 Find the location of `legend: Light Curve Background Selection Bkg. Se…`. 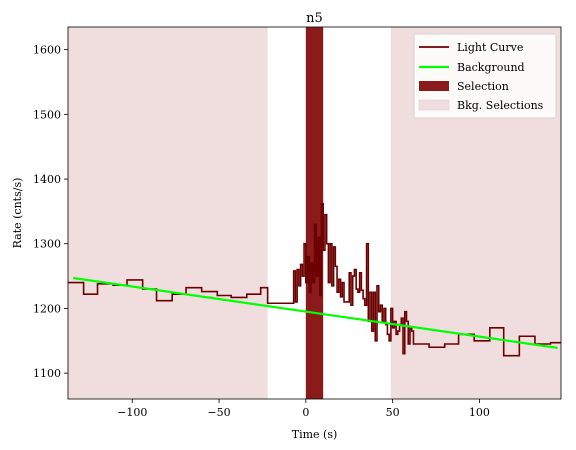

legend: Light Curve Background Selection Bkg. Se… is located at coordinates (485, 76).